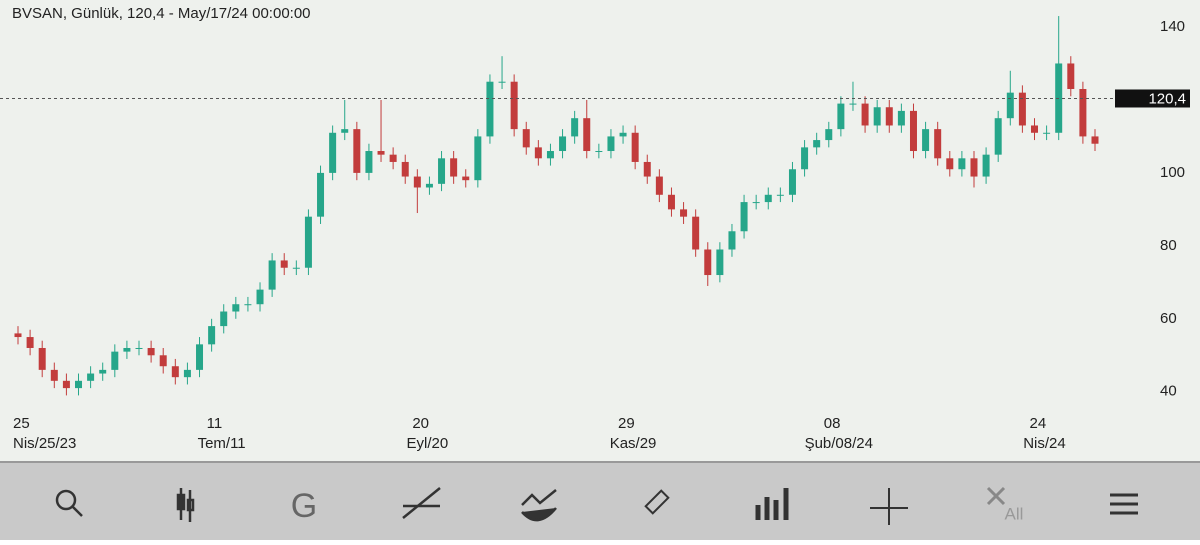  What do you see at coordinates (1168, 391) in the screenshot?
I see `y-tick-label: 40` at bounding box center [1168, 391].